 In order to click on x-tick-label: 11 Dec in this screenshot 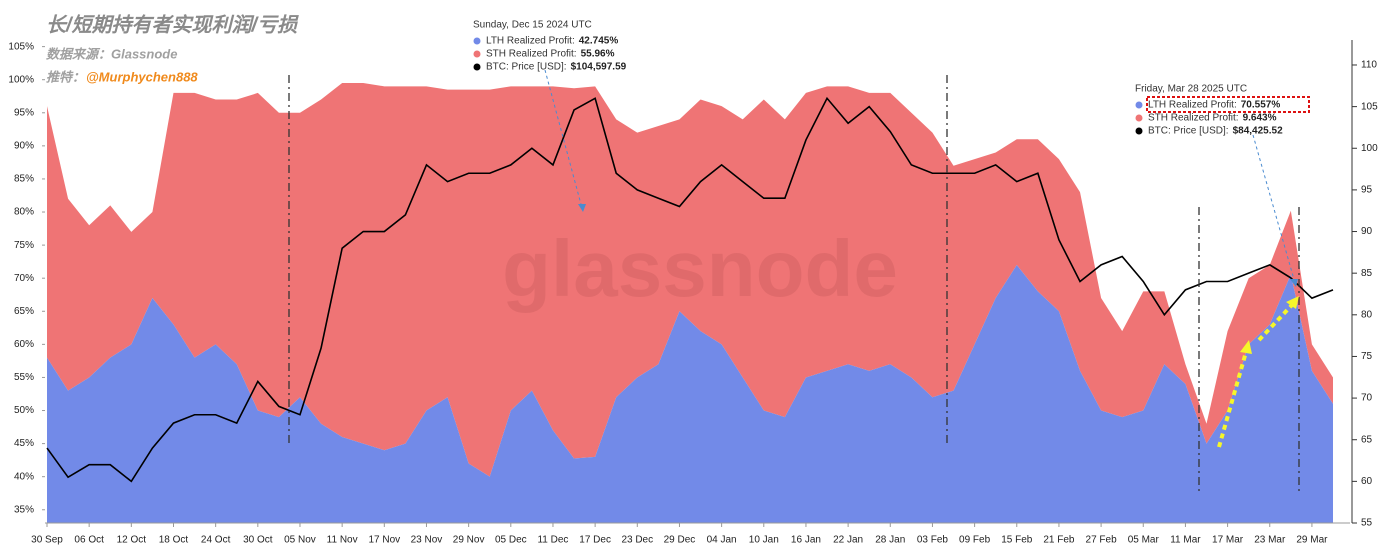, I will do `click(552, 540)`.